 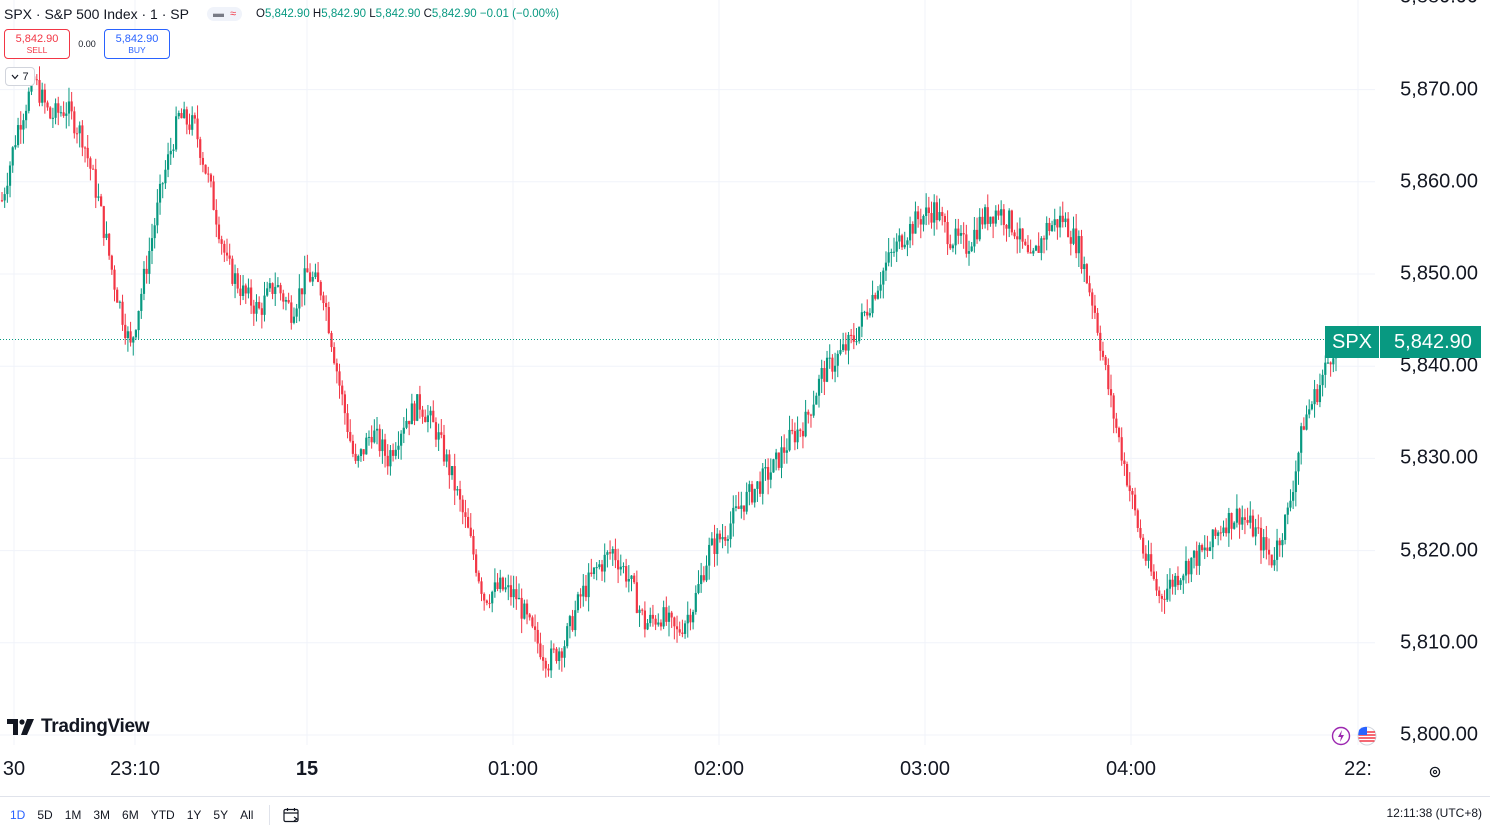 What do you see at coordinates (224, 14) in the screenshot?
I see `legend-toggle-pill: ▬ ≈` at bounding box center [224, 14].